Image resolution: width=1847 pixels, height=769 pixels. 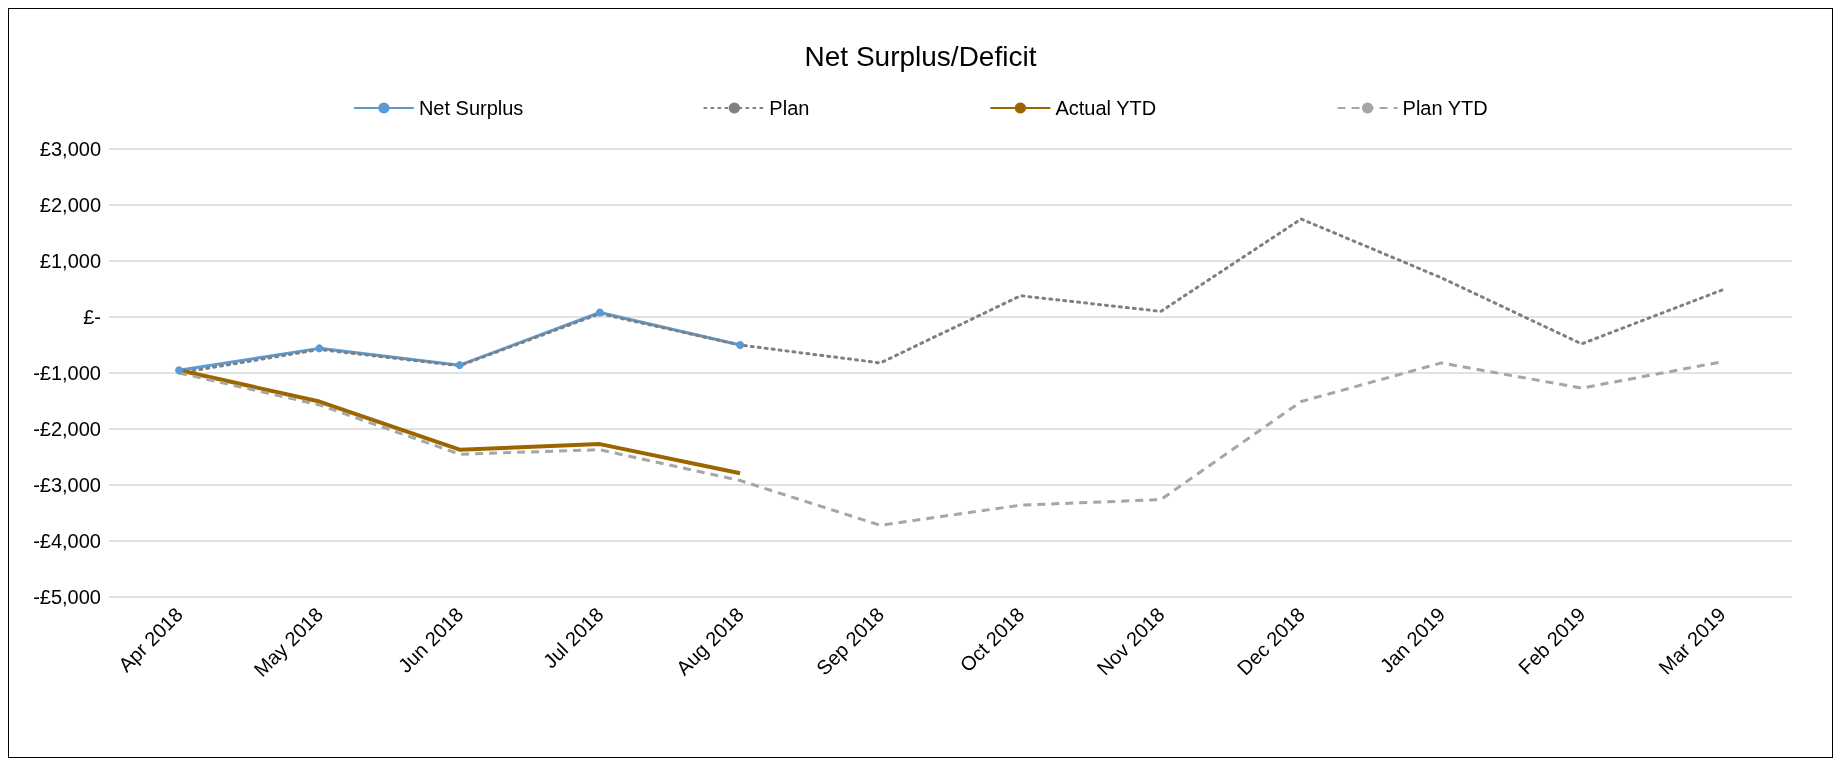 I want to click on y-tick-label: -£3,000, so click(x=67, y=485).